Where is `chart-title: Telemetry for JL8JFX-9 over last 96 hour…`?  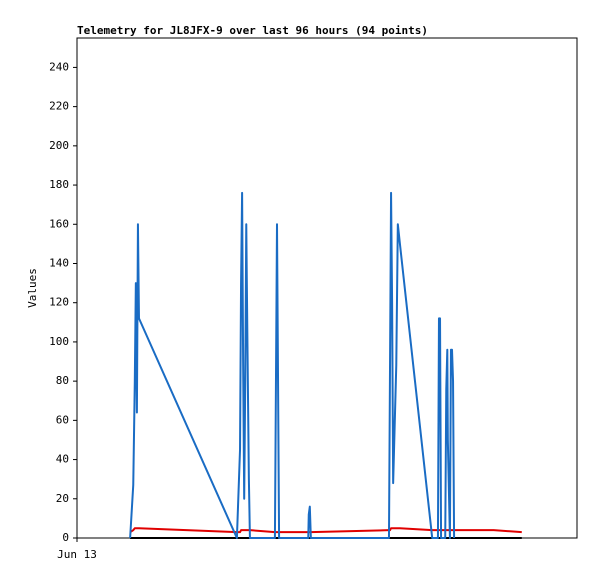 chart-title: Telemetry for JL8JFX-9 over last 96 hour… is located at coordinates (252, 30).